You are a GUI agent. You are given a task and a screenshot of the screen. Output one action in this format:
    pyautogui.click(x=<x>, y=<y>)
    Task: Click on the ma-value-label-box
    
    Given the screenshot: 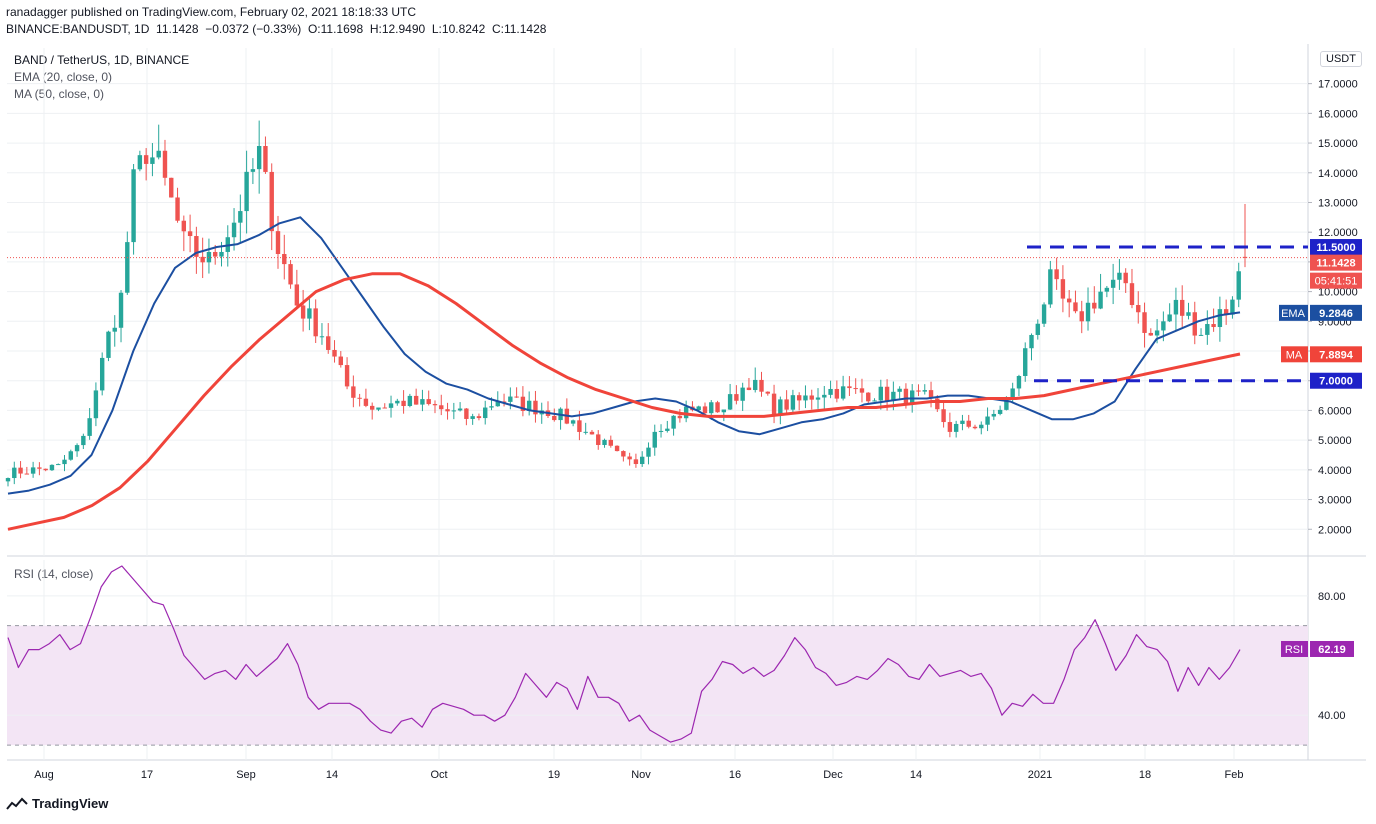 What is the action you would take?
    pyautogui.click(x=1336, y=354)
    